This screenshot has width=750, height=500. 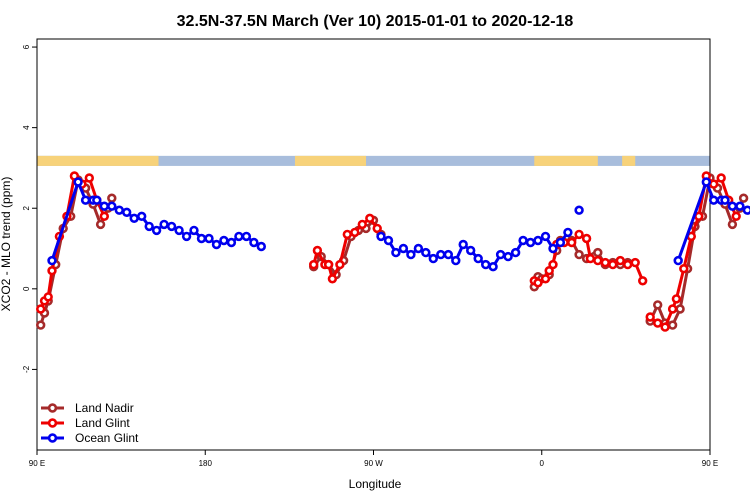 What do you see at coordinates (373, 463) in the screenshot?
I see `x-tick-label: 90 W` at bounding box center [373, 463].